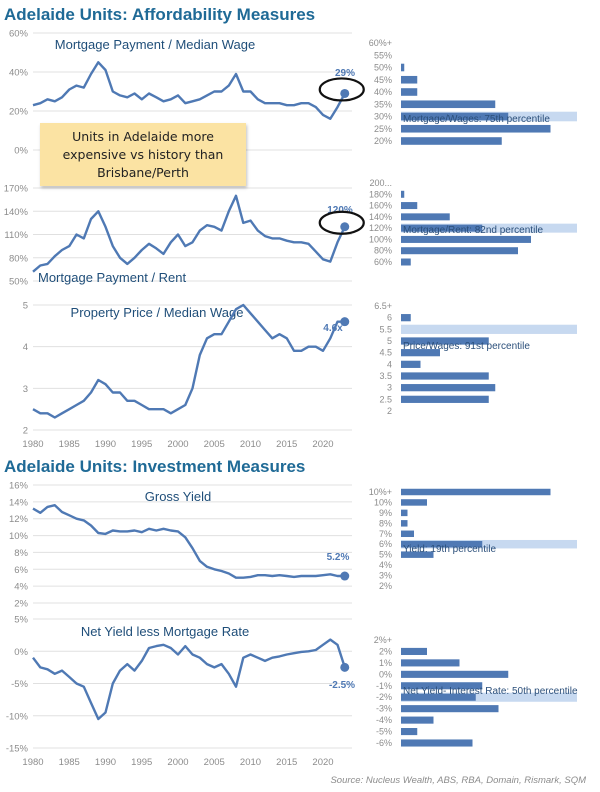 The height and width of the screenshot is (792, 600). I want to click on panel-title: Property Price / Median Wage, so click(157, 312).